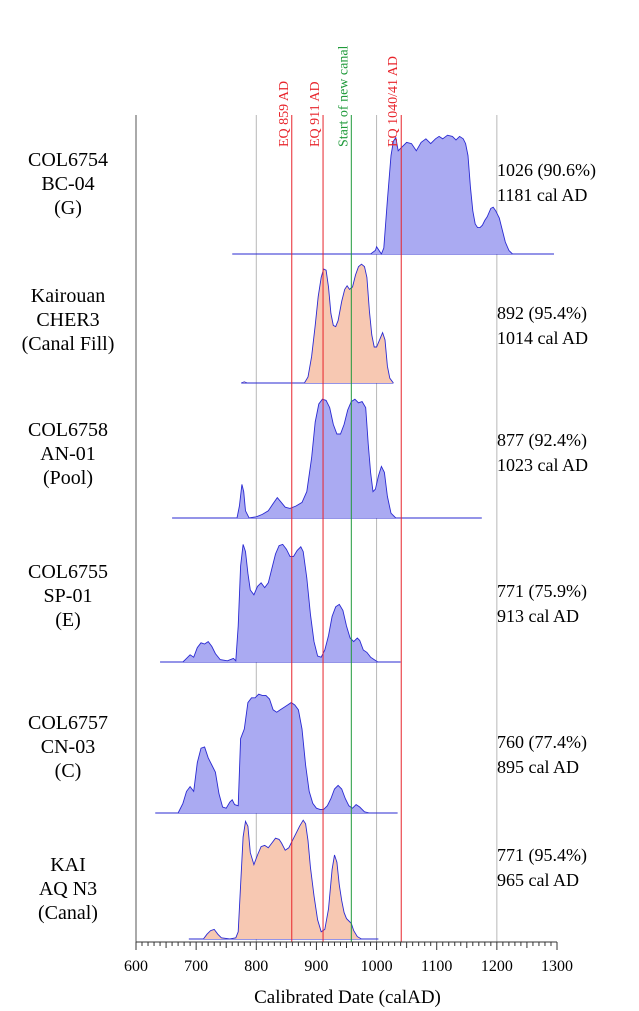  I want to click on sample-label-2: Kairouan CHER3 (Canal Fill), so click(68, 320).